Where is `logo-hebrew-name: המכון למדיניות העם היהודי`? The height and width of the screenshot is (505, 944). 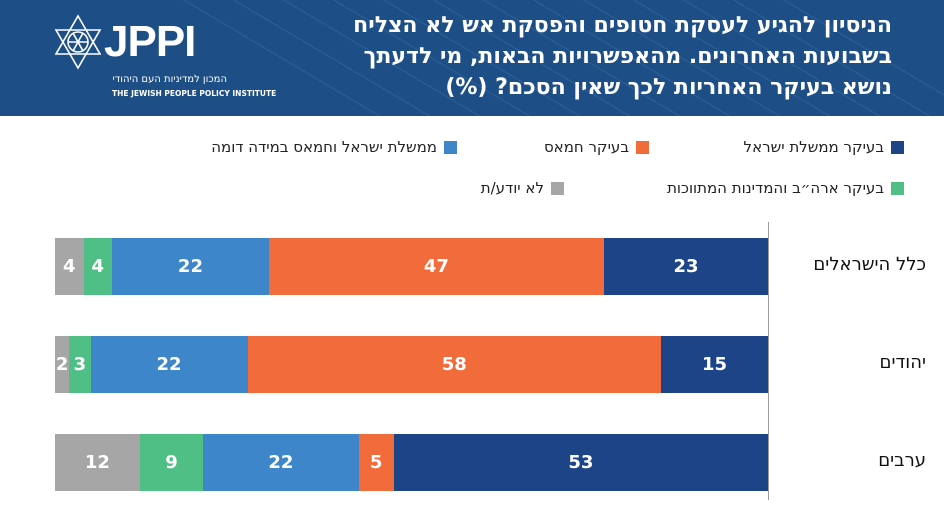 logo-hebrew-name: המכון למדיניות העם היהודי is located at coordinates (169, 79).